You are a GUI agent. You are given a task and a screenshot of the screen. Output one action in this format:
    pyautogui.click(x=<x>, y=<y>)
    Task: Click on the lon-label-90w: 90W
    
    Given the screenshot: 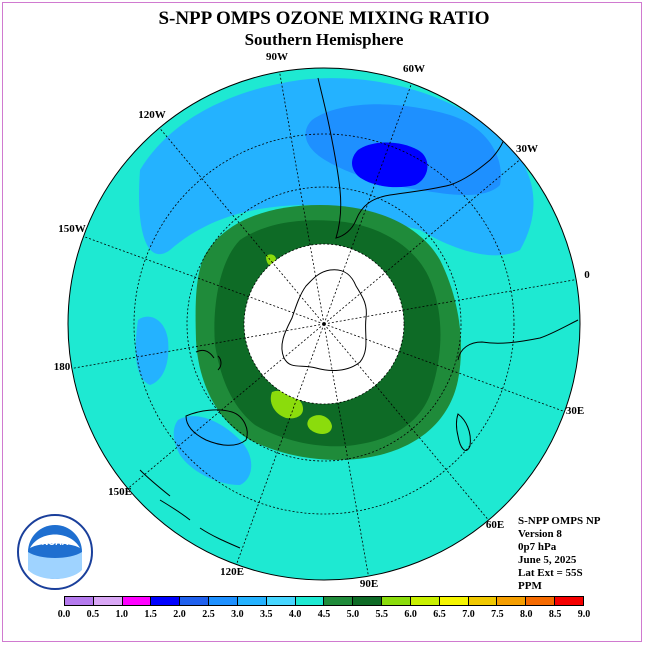 What is the action you would take?
    pyautogui.click(x=277, y=57)
    